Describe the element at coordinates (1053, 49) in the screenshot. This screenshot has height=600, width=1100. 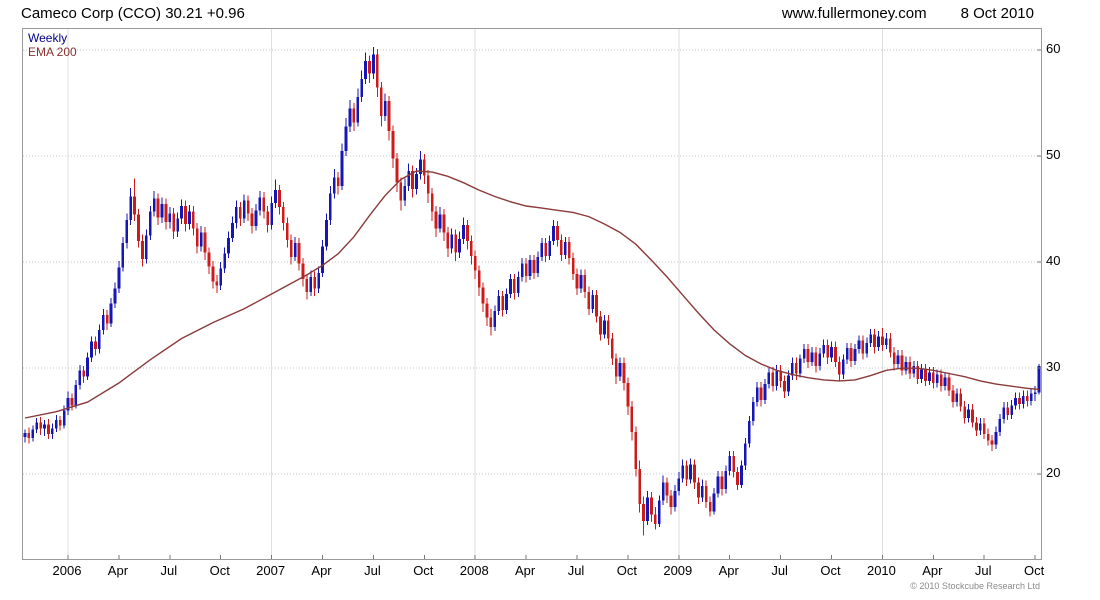
I see `y-axis-label: 60` at that location.